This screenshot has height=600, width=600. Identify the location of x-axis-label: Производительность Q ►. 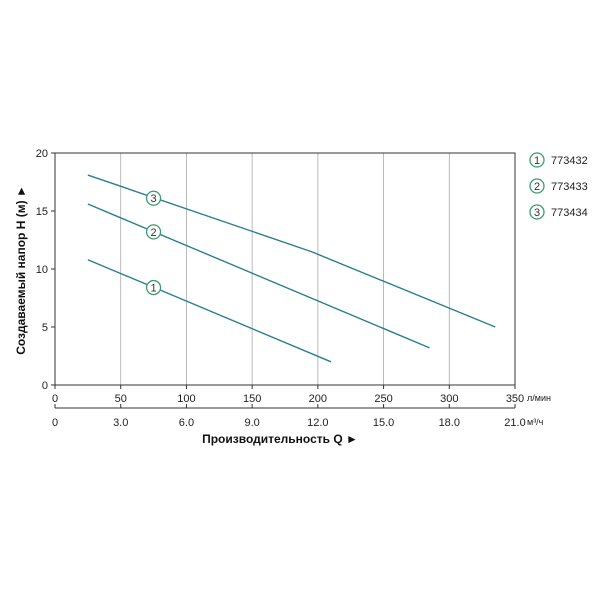
(280, 439).